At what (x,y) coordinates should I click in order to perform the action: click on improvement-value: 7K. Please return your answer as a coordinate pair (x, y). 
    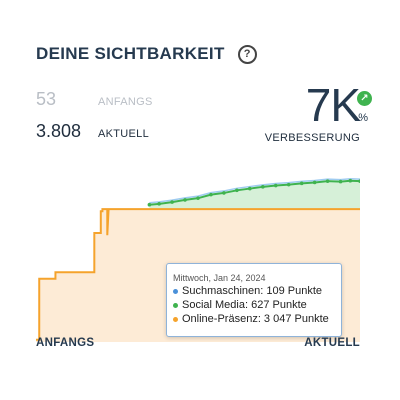
    Looking at the image, I should click on (333, 105).